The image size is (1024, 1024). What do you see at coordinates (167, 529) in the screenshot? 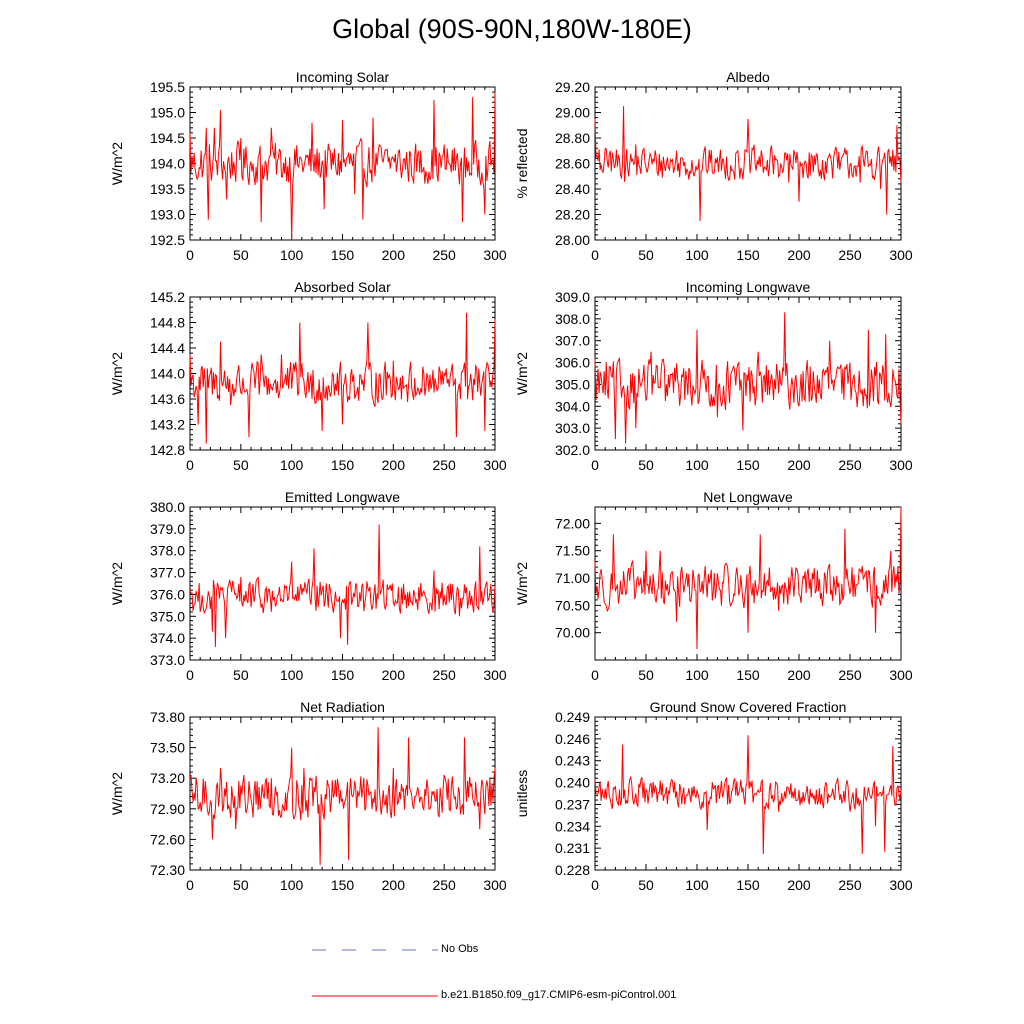
I see `y-tick-label: 379.0` at bounding box center [167, 529].